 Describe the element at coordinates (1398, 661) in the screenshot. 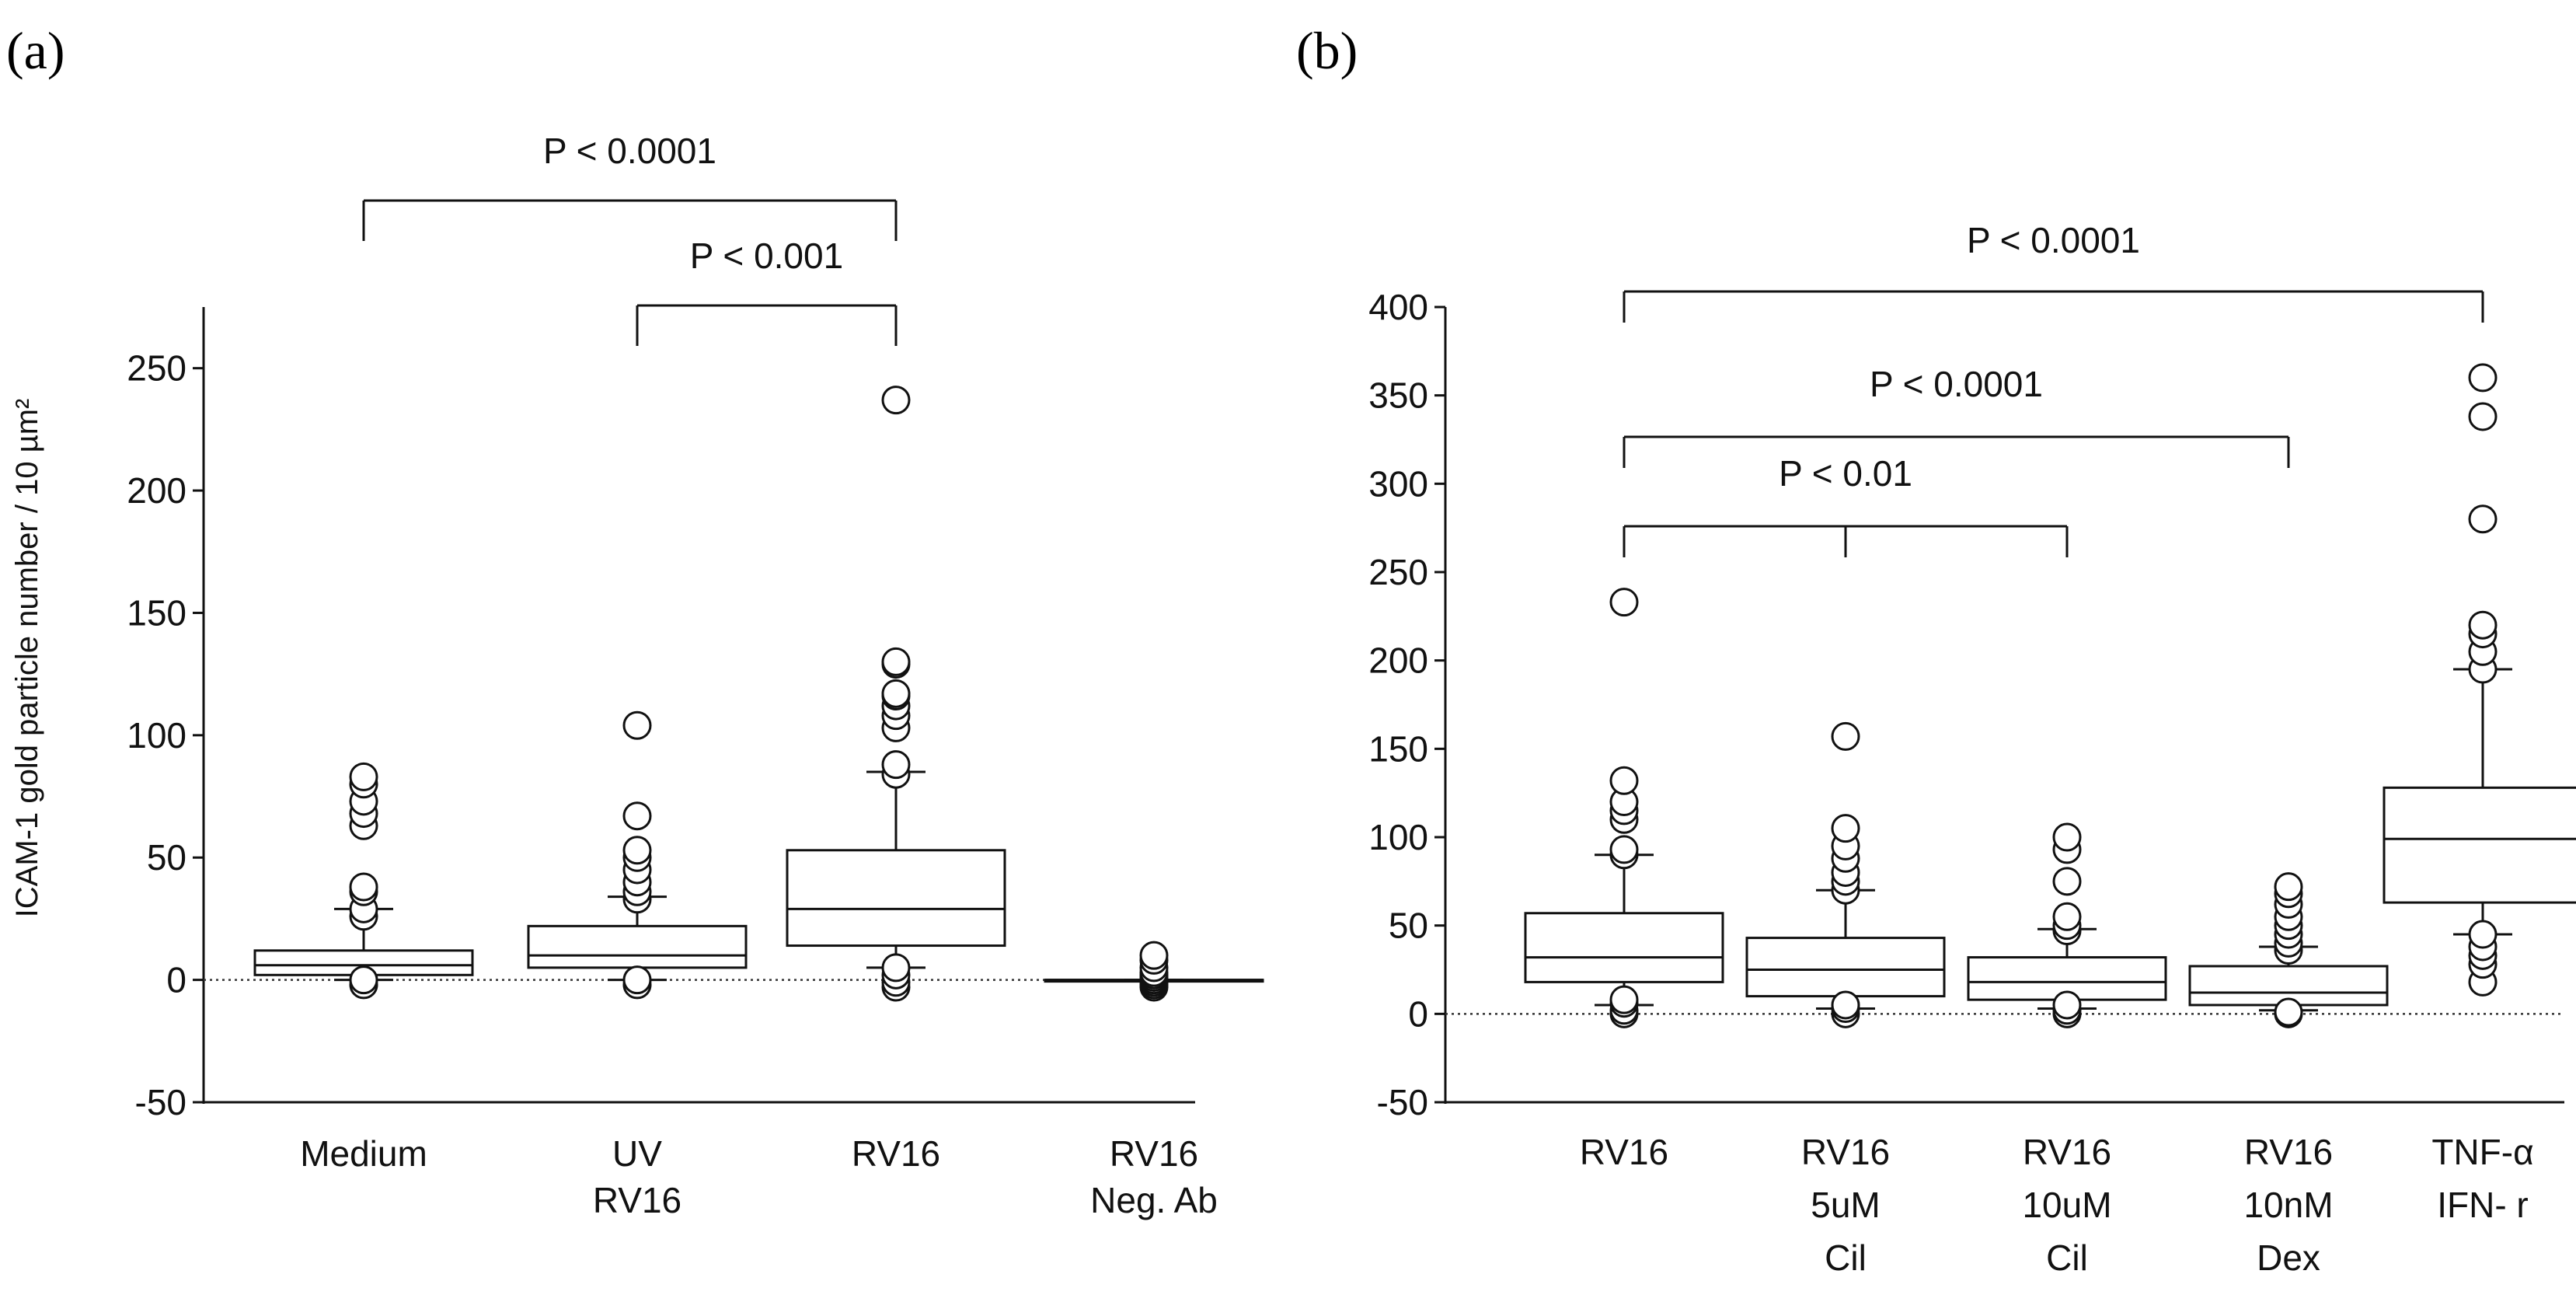

I see `panel-b-y-tick-label: 200` at that location.